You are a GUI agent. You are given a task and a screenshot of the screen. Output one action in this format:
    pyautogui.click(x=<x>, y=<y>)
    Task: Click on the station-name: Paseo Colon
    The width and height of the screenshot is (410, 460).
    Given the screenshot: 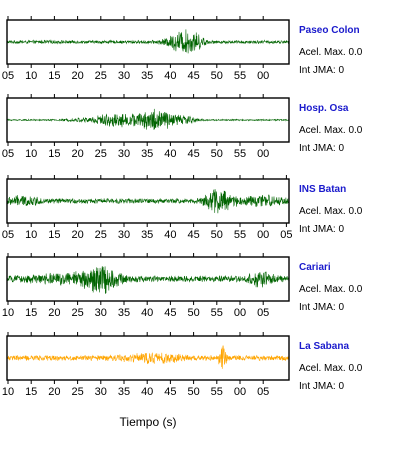 What is the action you would take?
    pyautogui.click(x=329, y=30)
    